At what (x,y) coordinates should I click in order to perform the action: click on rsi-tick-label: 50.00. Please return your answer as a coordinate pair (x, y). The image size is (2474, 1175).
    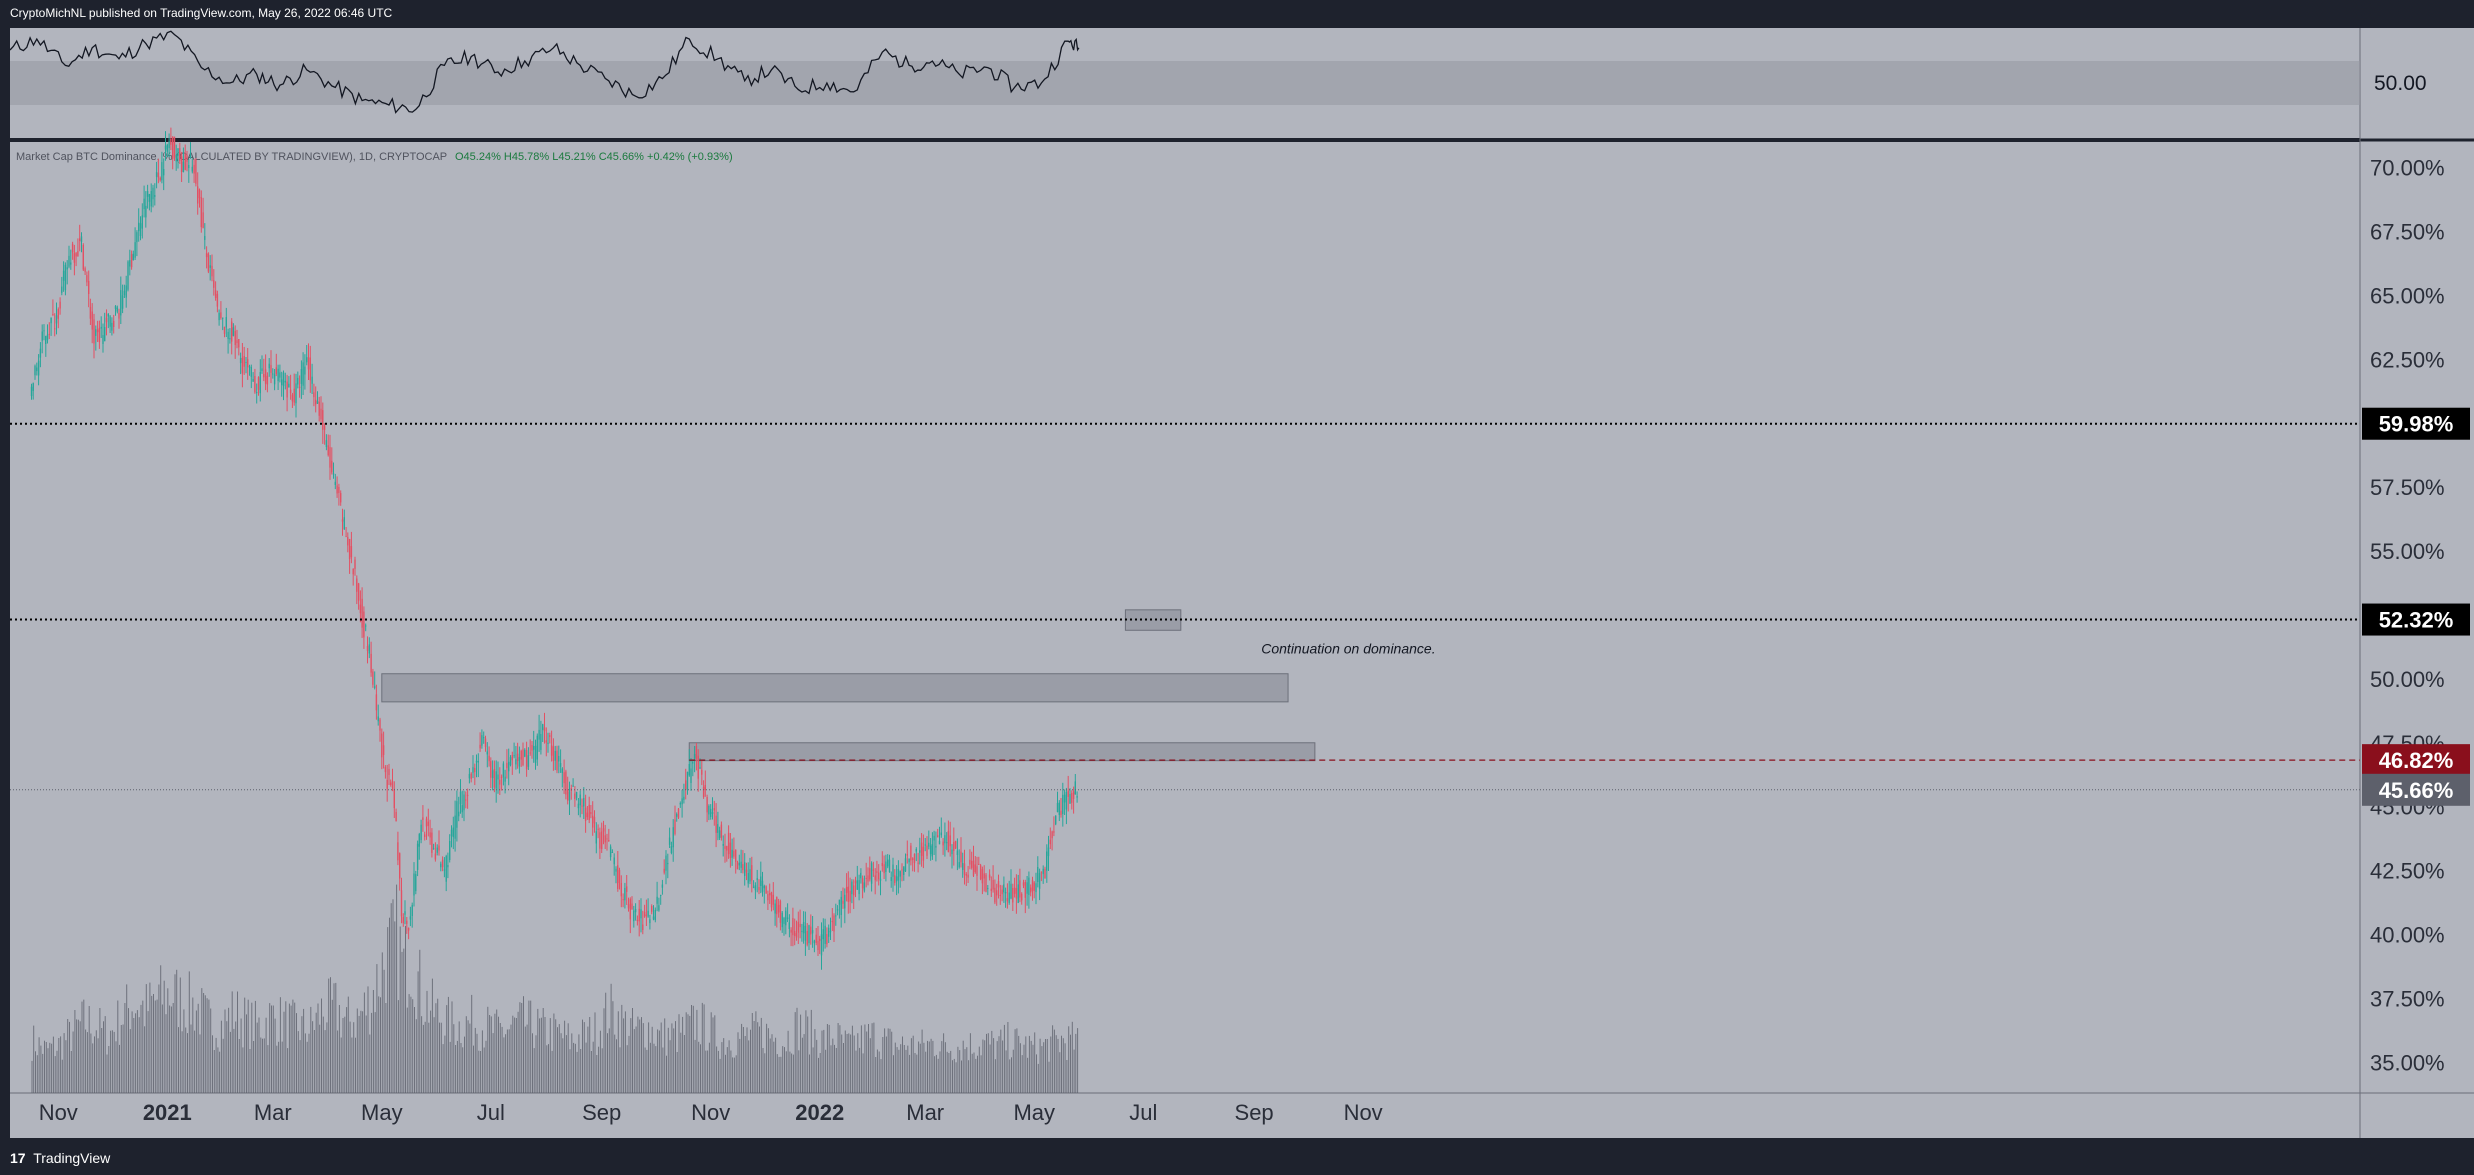
    Looking at the image, I should click on (2400, 83).